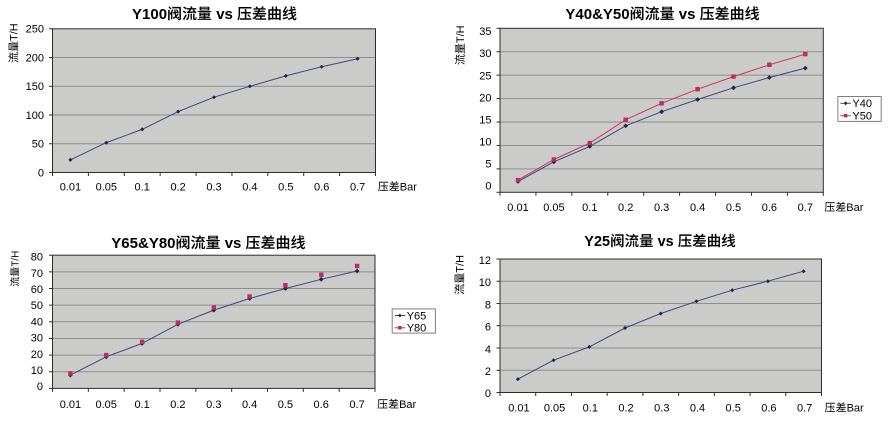 The width and height of the screenshot is (888, 433). What do you see at coordinates (485, 261) in the screenshot?
I see `svg-text: 12` at bounding box center [485, 261].